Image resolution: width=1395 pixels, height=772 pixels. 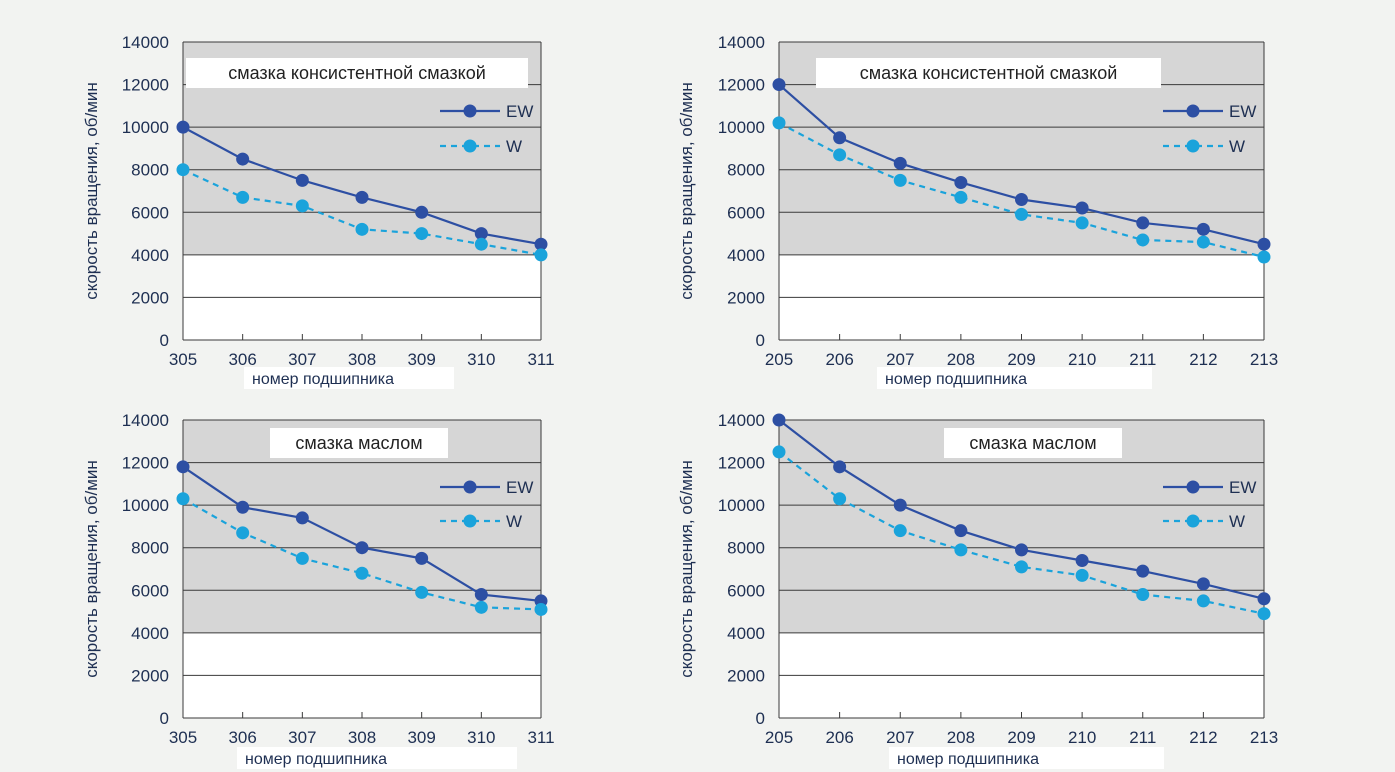 I want to click on x-tick-label: 307, so click(x=302, y=737).